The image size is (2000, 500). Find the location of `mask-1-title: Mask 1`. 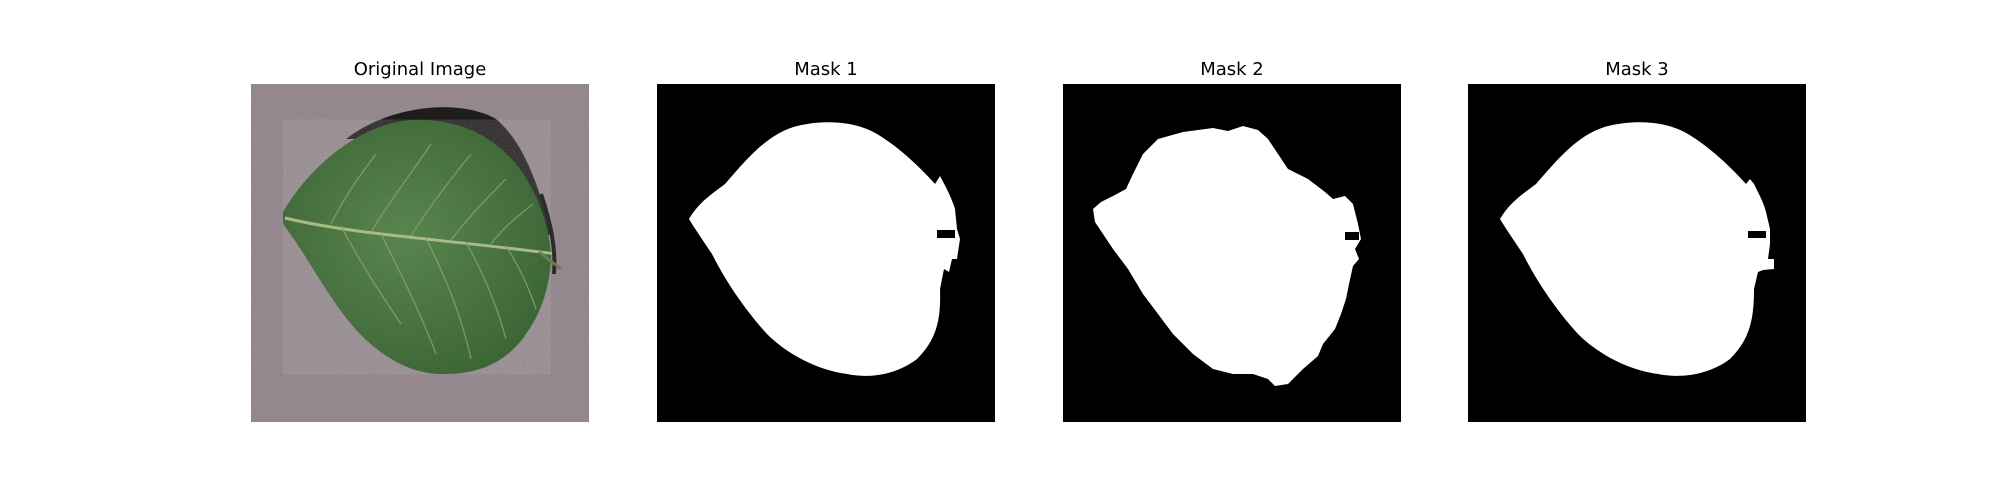

mask-1-title: Mask 1 is located at coordinates (826, 69).